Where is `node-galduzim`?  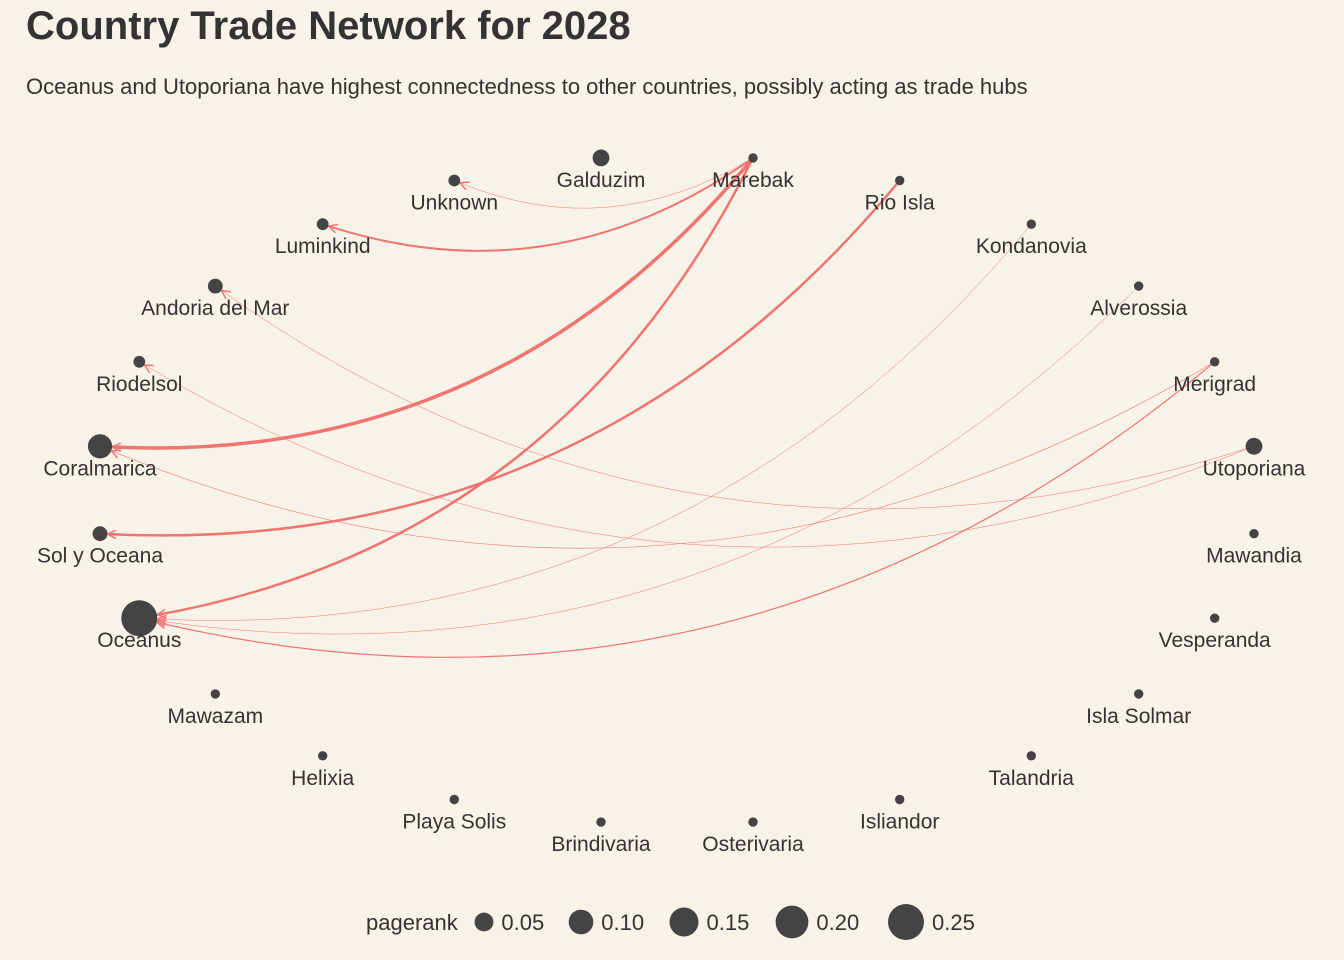 node-galduzim is located at coordinates (601, 158).